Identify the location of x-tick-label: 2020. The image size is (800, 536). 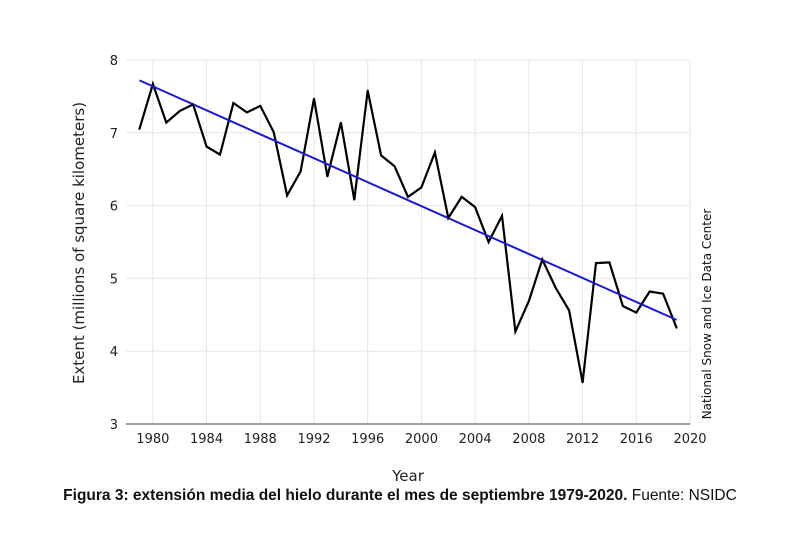
(689, 439).